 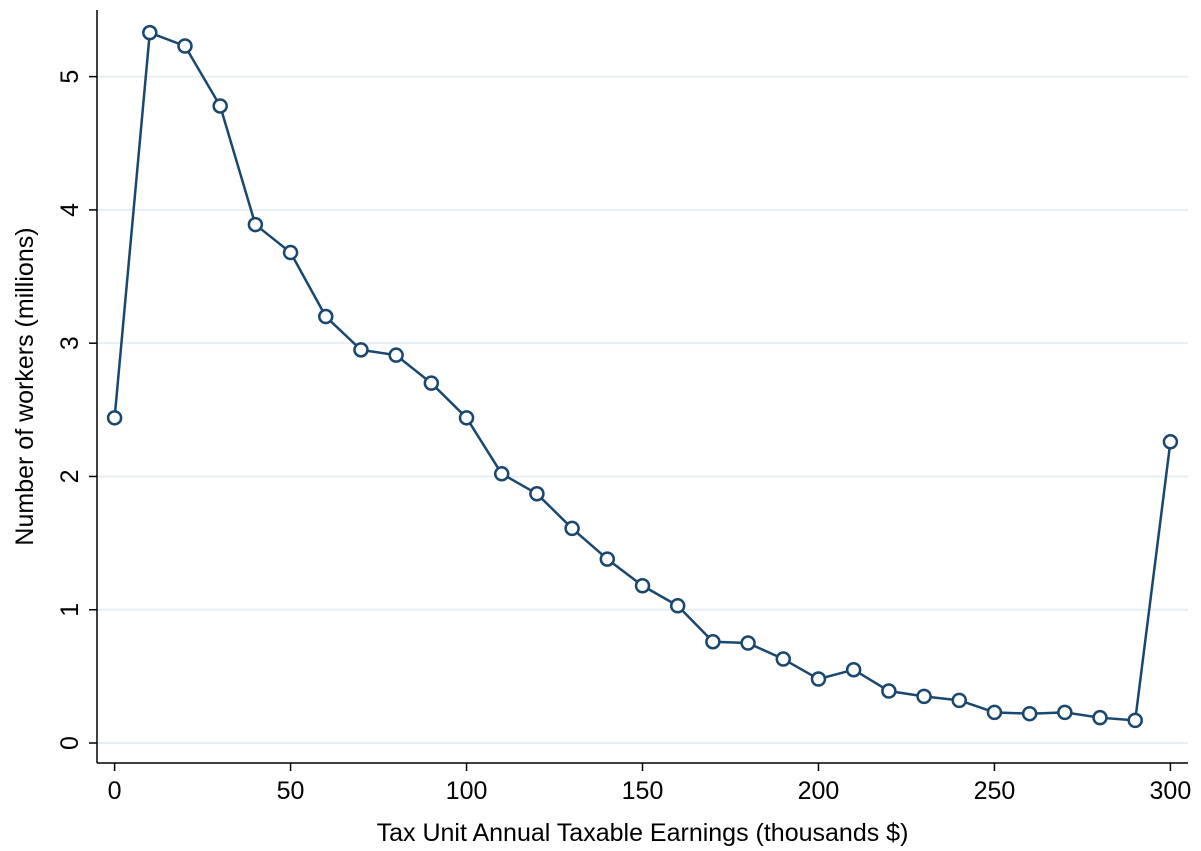 What do you see at coordinates (995, 791) in the screenshot?
I see `x-tick-label: 250` at bounding box center [995, 791].